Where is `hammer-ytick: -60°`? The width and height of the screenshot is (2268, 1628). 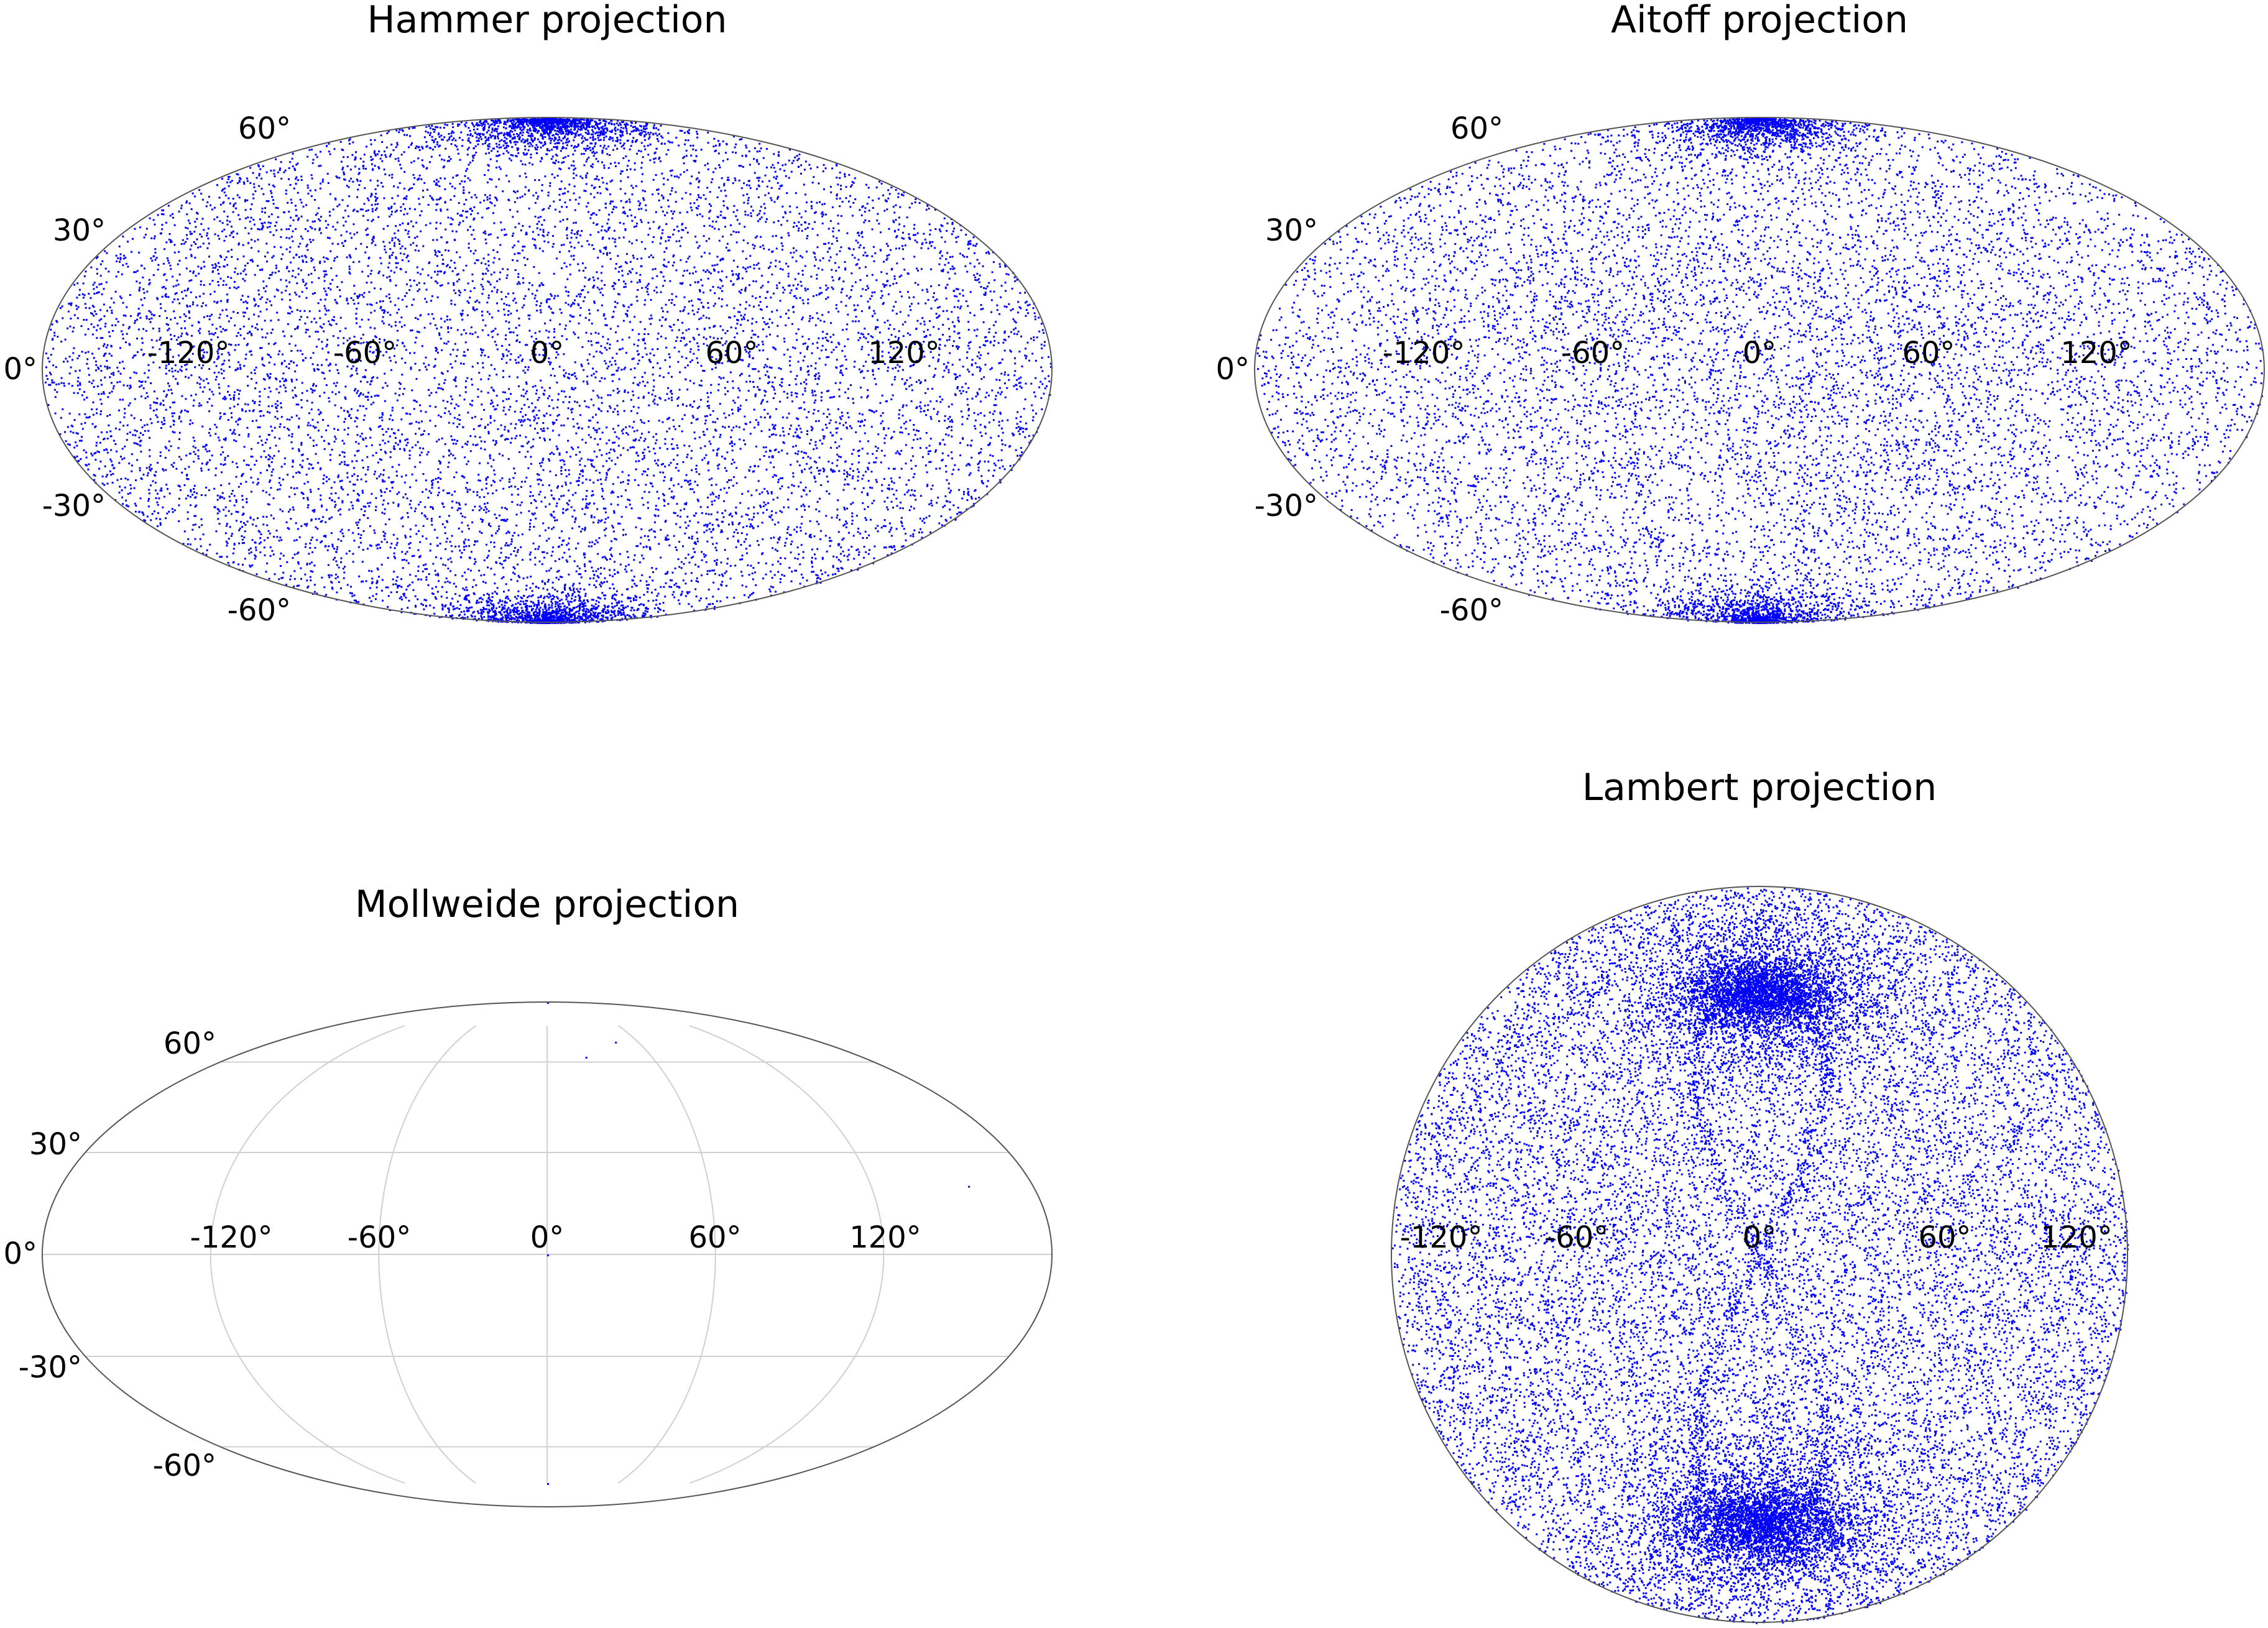
hammer-ytick: -60° is located at coordinates (259, 610).